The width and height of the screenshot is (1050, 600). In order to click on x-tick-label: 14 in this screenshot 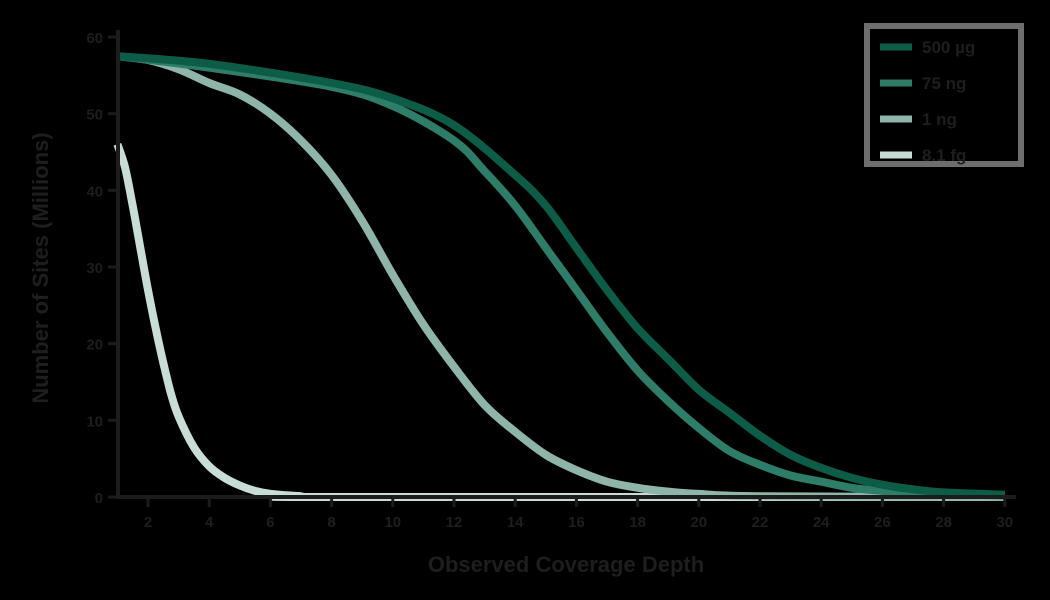, I will do `click(515, 522)`.